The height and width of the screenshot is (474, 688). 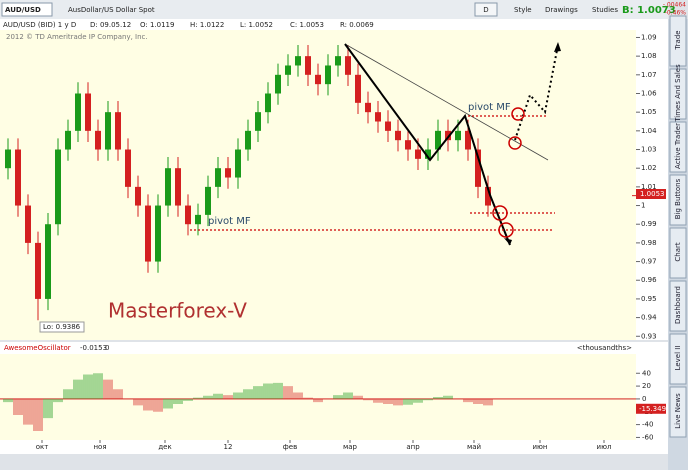 I want to click on wave-line, so click(x=427, y=144).